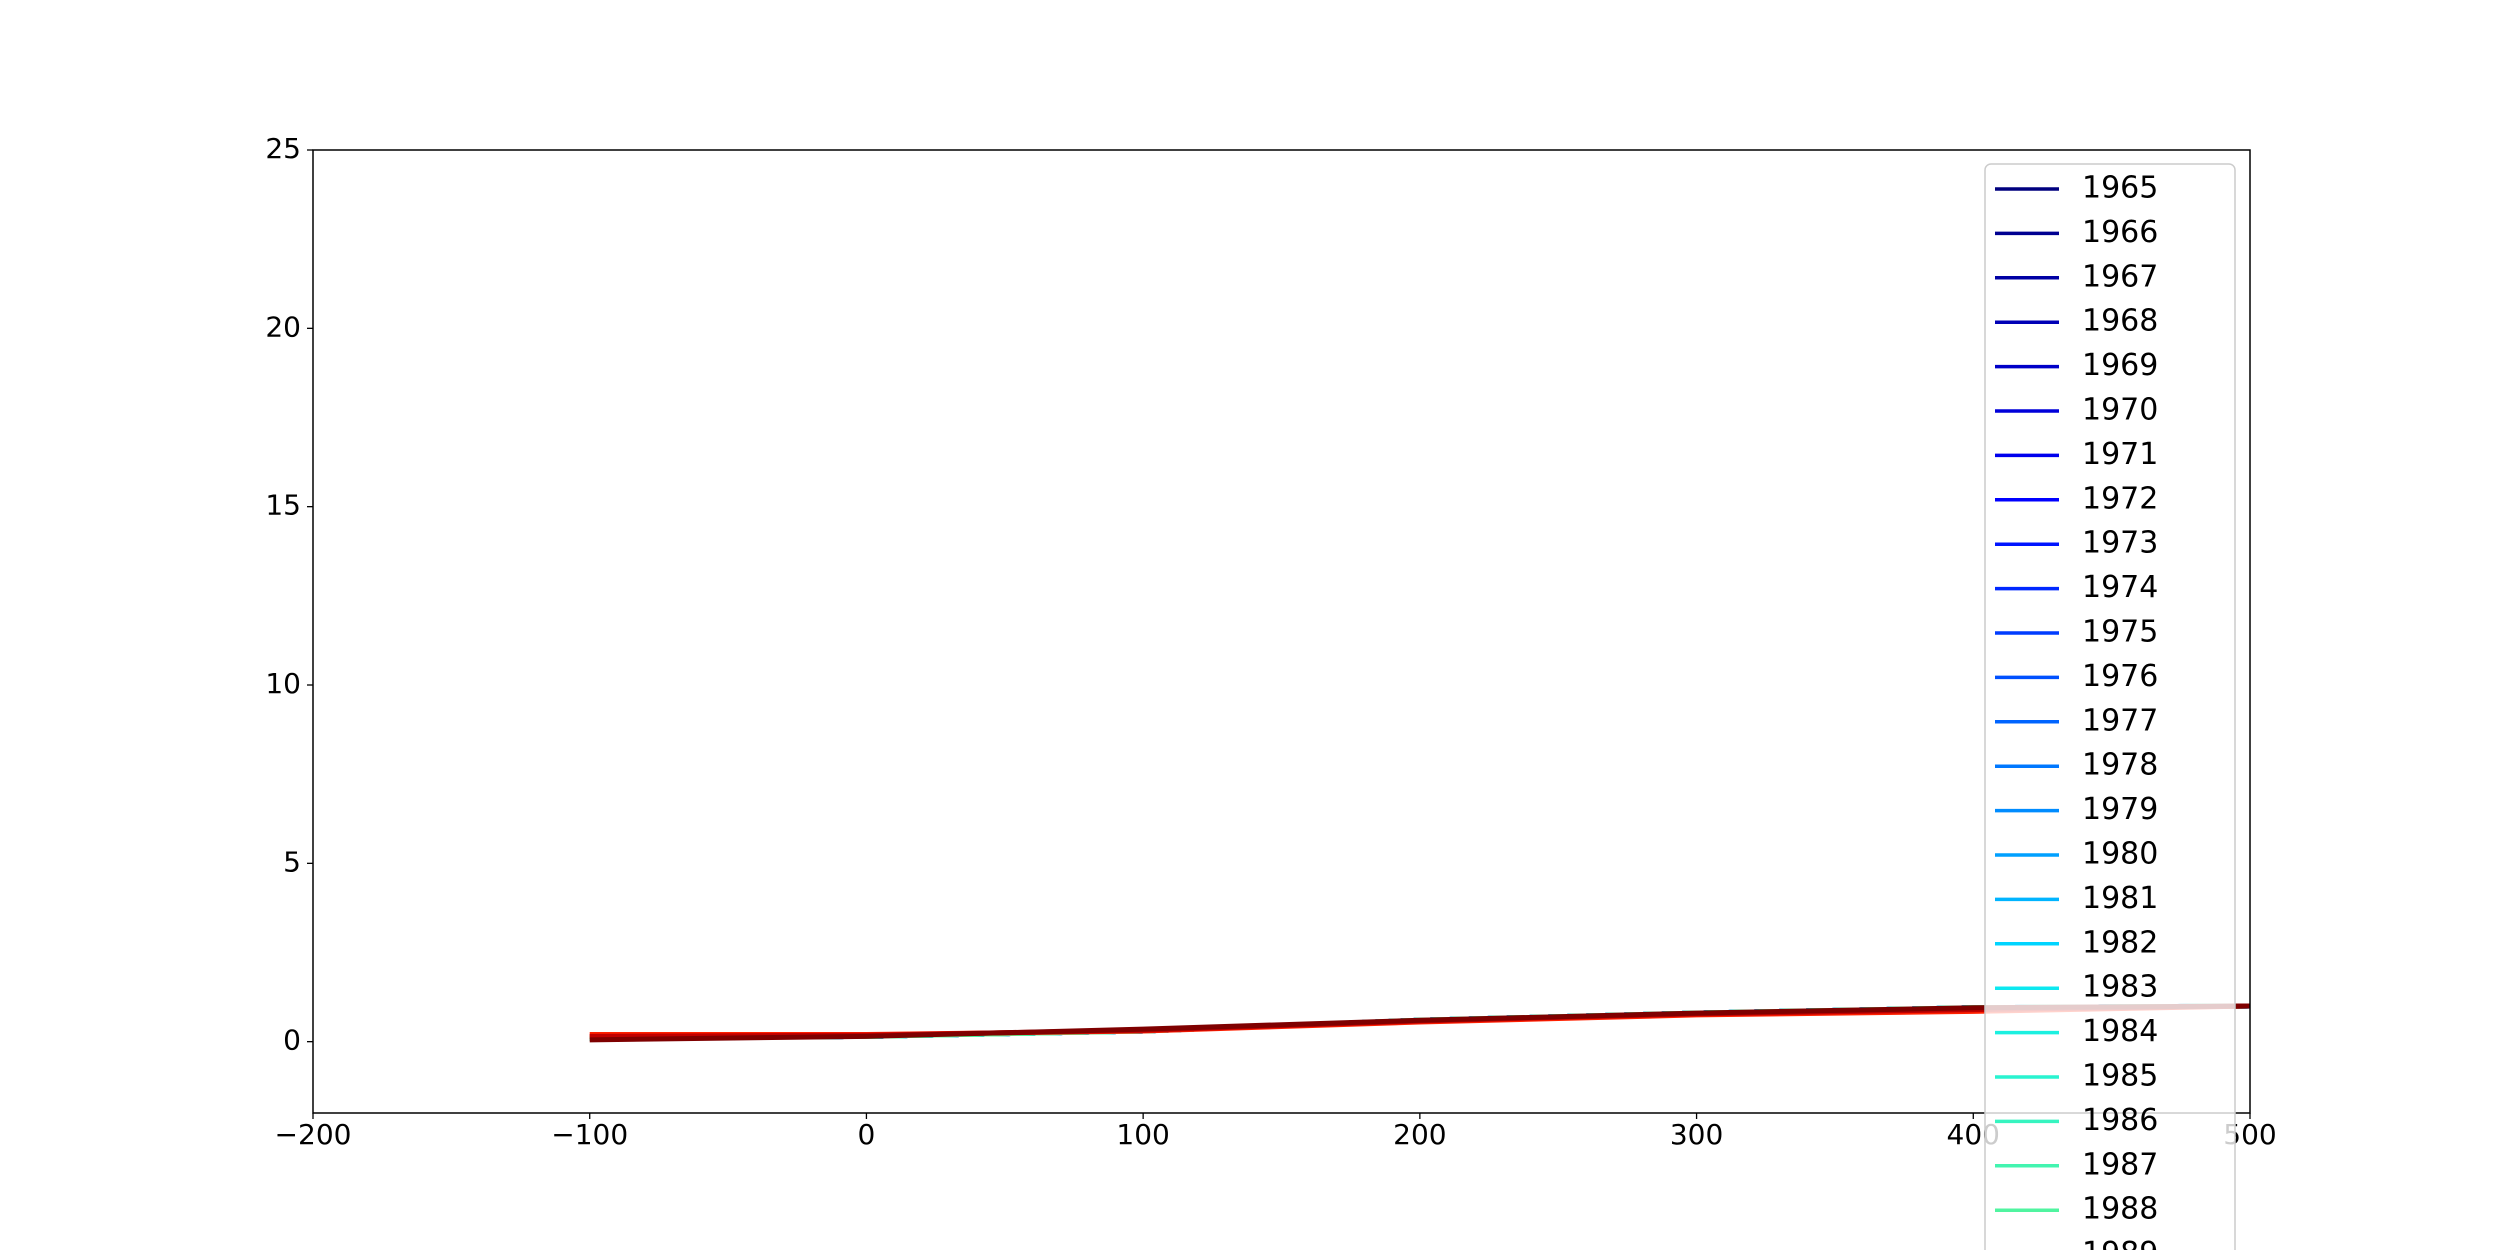  Describe the element at coordinates (2120, 498) in the screenshot. I see `legend-label: 1972` at that location.